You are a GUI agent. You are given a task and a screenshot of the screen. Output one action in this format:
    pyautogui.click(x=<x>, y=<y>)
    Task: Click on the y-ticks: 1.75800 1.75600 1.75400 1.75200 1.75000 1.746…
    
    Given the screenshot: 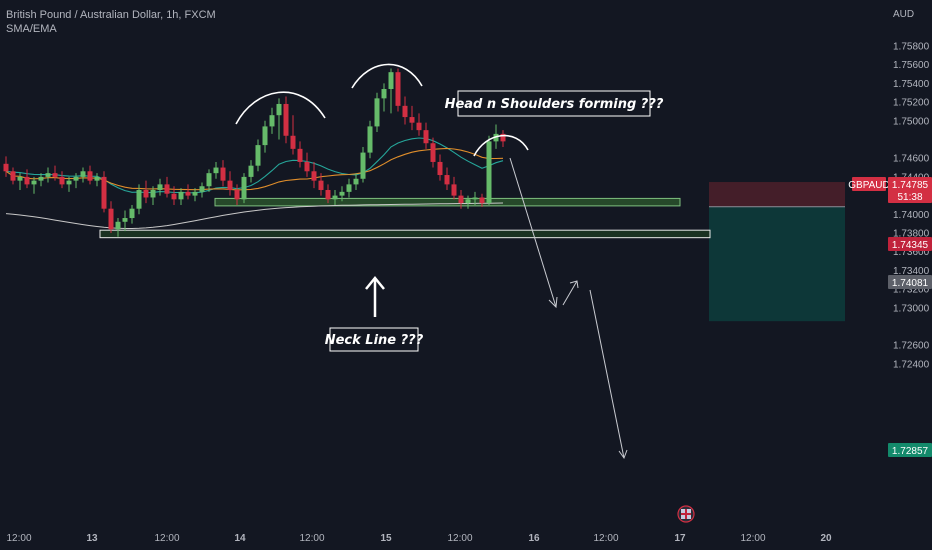 What is the action you would take?
    pyautogui.click(x=911, y=206)
    